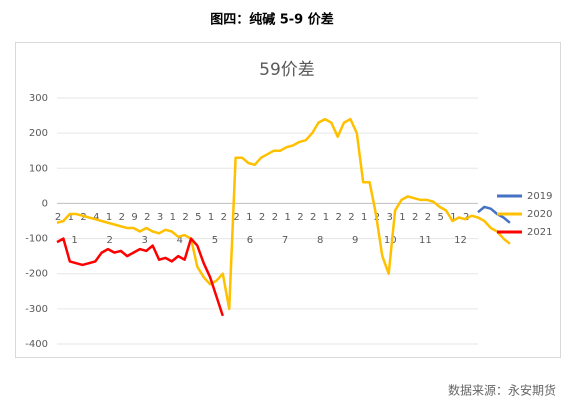  What do you see at coordinates (180, 240) in the screenshot?
I see `x-month-label: 4` at bounding box center [180, 240].